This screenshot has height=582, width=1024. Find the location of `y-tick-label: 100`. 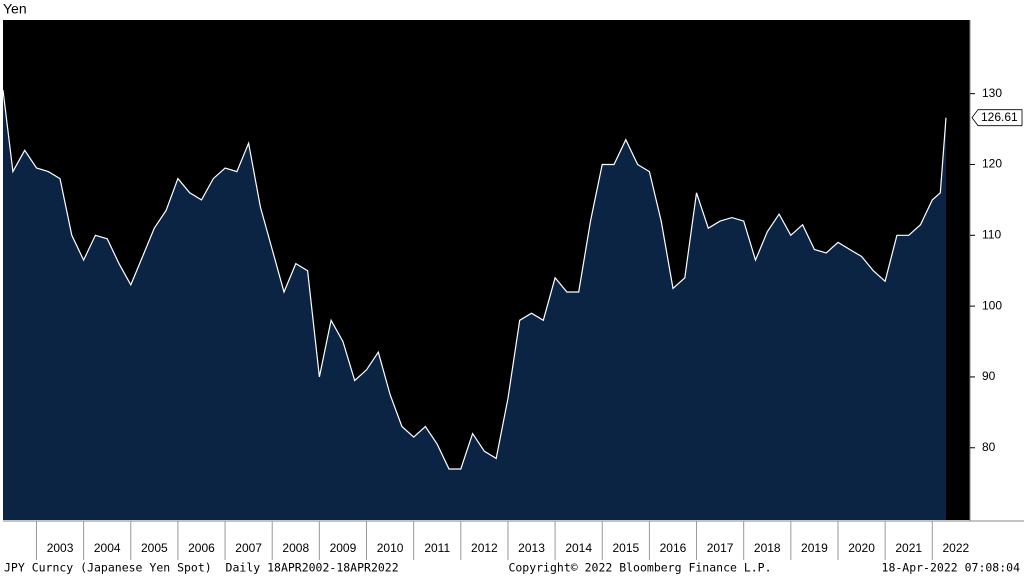

y-tick-label: 100 is located at coordinates (992, 305).